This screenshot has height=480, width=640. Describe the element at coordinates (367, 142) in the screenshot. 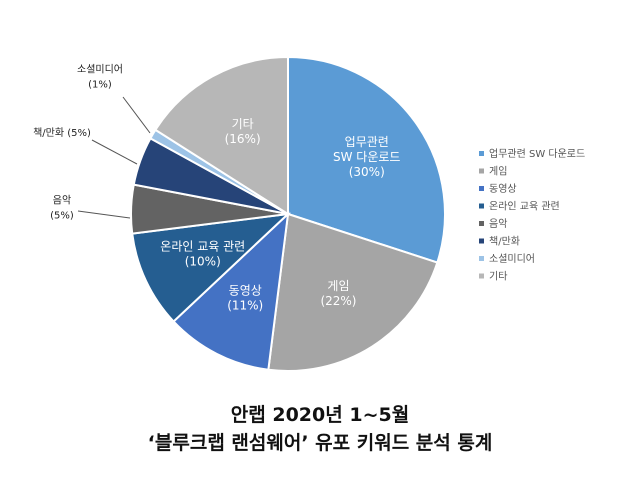

I see `data-label: 업무관련` at that location.